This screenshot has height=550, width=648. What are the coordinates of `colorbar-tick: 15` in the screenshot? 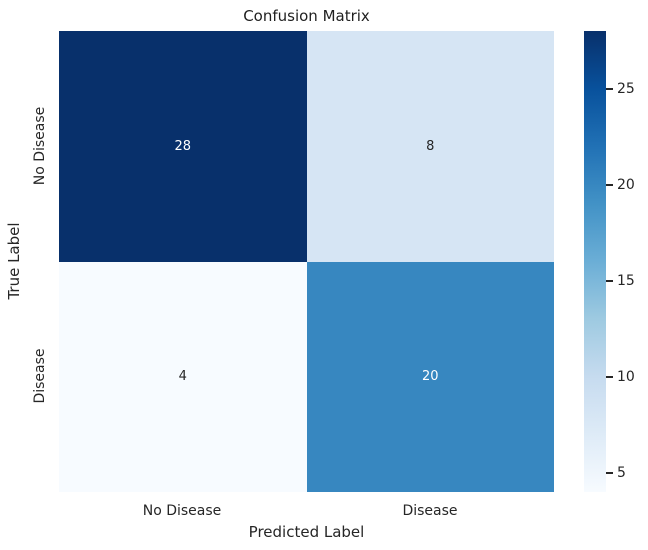 It's located at (620, 281).